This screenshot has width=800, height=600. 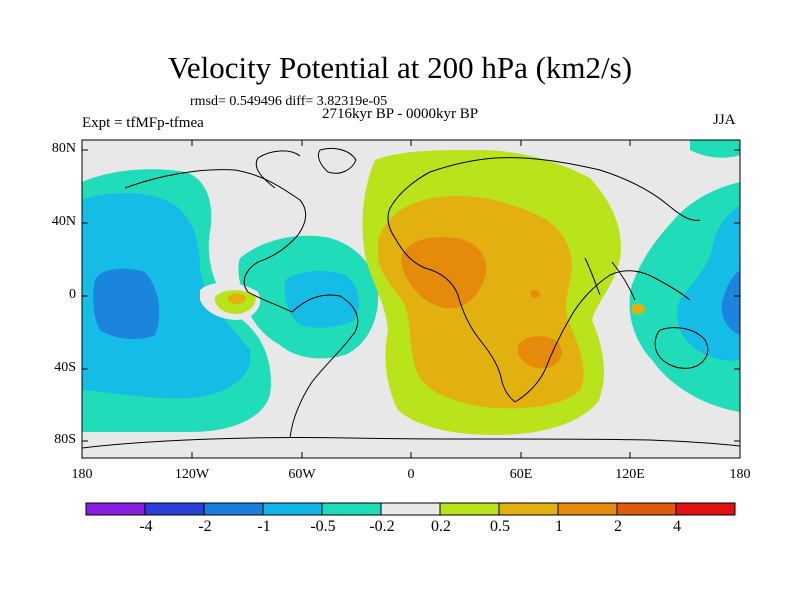 I want to click on positive-contour-maritime, so click(x=638, y=309).